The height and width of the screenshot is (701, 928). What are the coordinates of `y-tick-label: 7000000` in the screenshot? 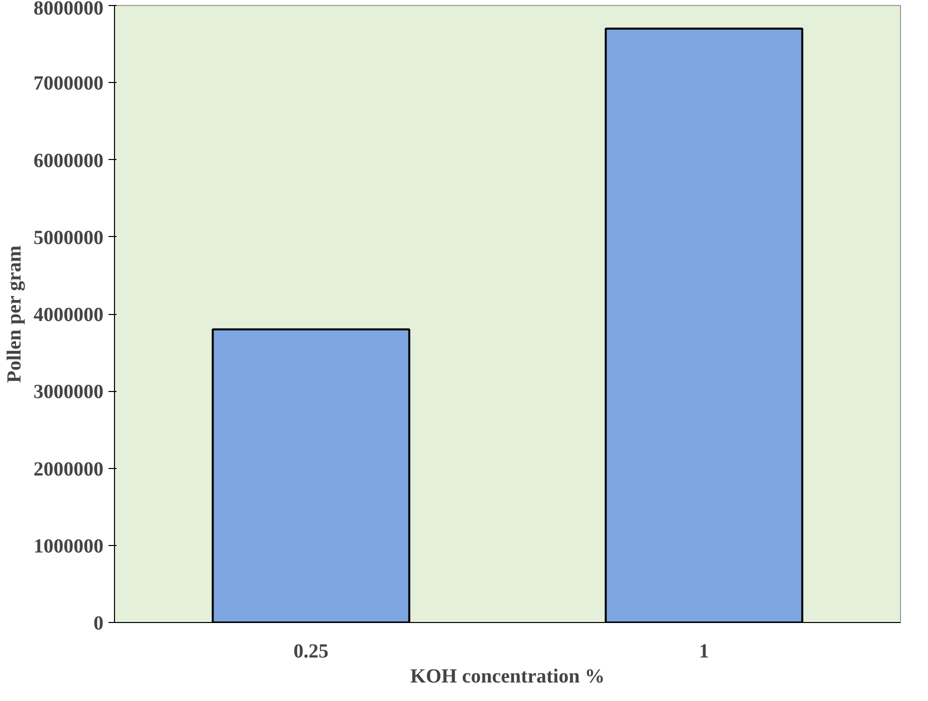 It's located at (69, 83).